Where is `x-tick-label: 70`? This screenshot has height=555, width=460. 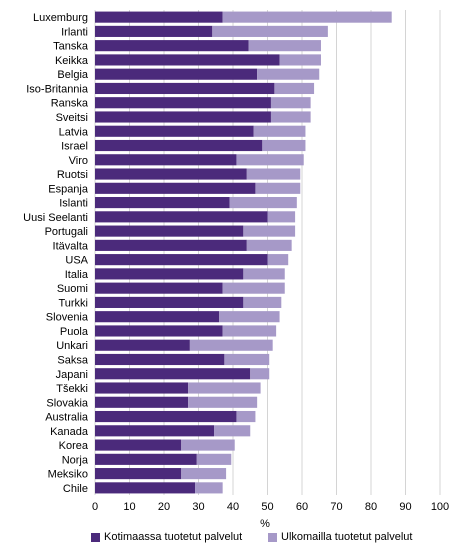
x-tick-label: 70 is located at coordinates (336, 507).